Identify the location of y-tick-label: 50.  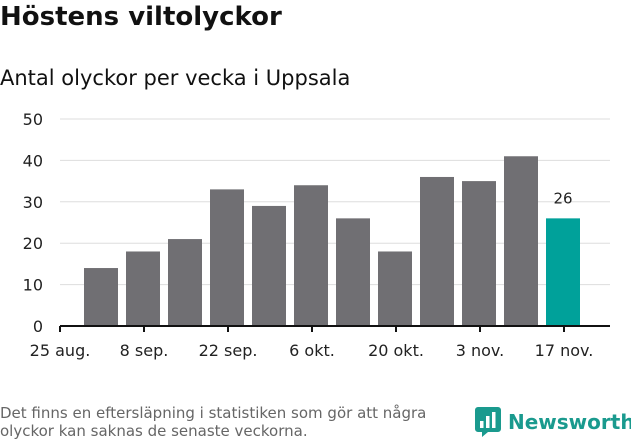
(33, 119).